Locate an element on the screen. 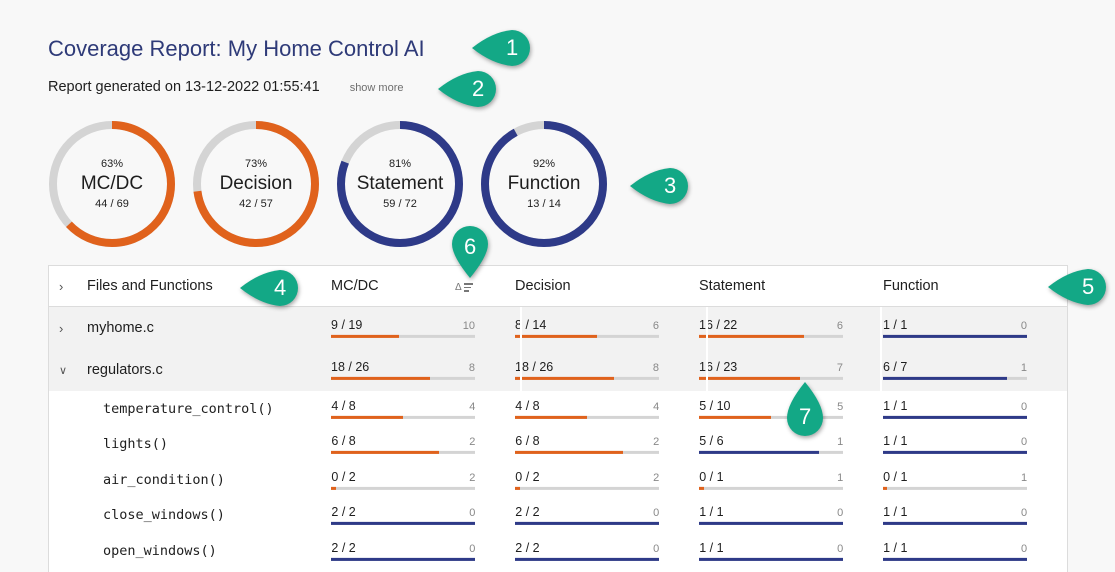  cell-decision: 6 / 8 2 is located at coordinates (607, 445).